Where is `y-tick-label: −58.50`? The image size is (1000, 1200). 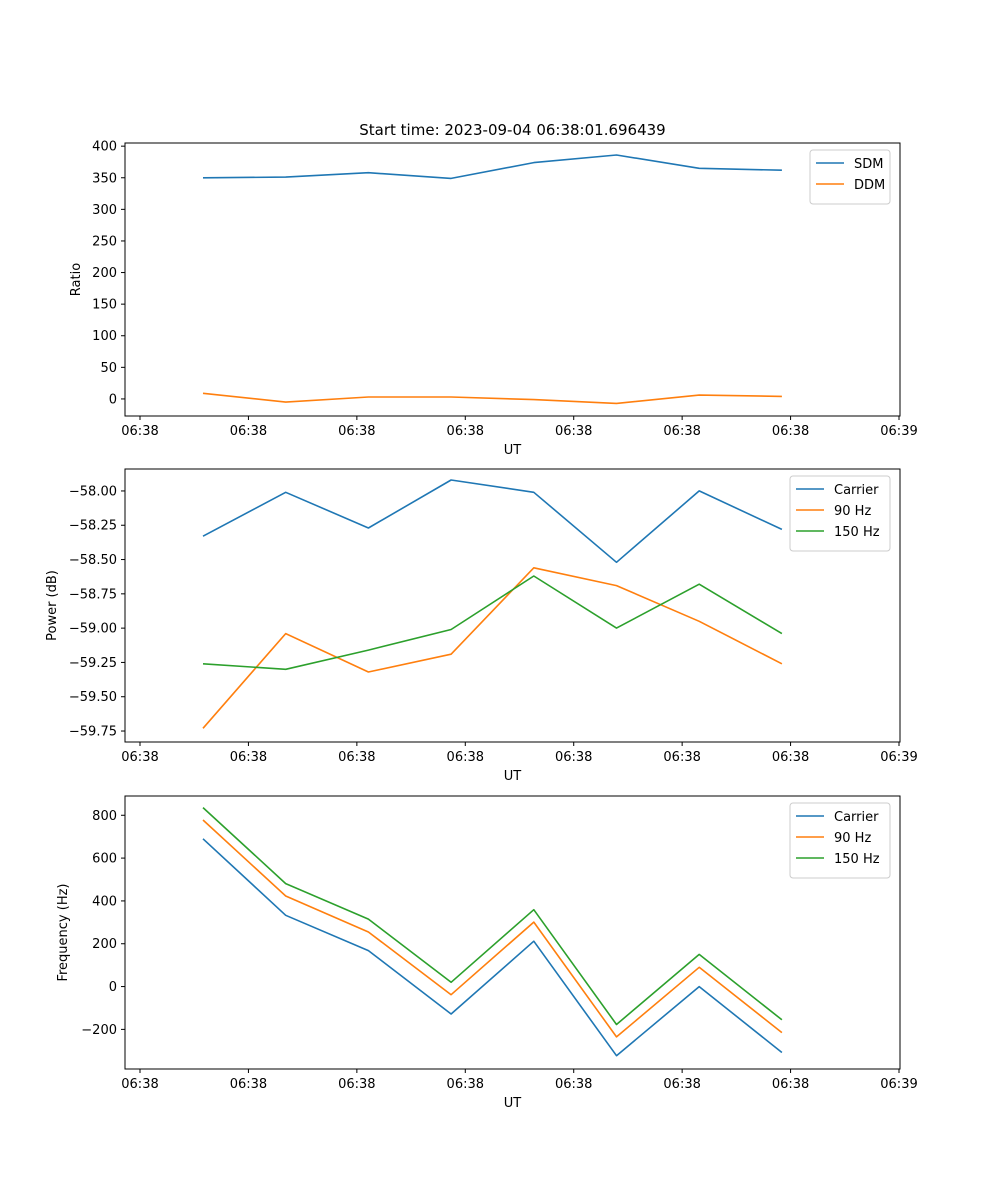 y-tick-label: −58.50 is located at coordinates (93, 560).